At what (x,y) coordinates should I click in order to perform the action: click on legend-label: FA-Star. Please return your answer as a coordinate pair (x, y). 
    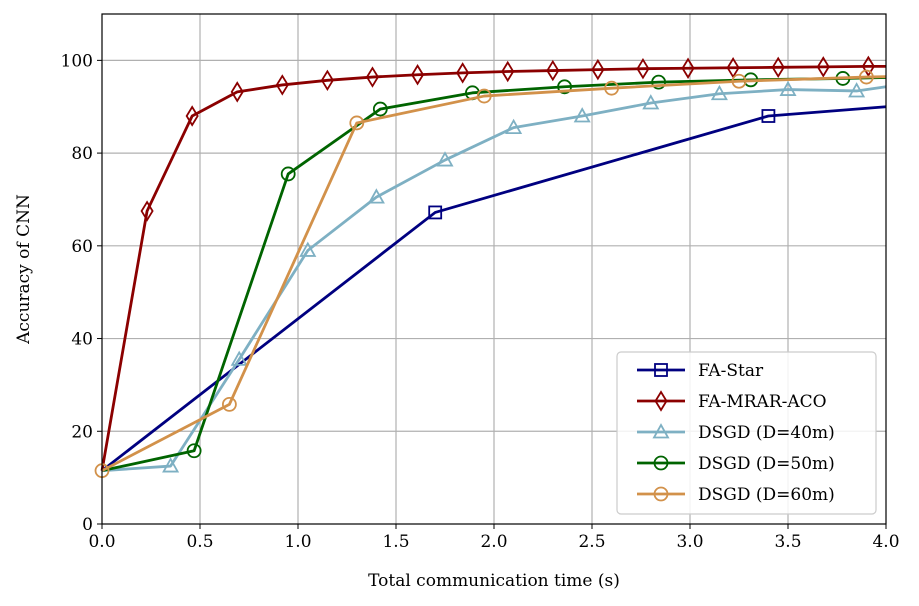
    Looking at the image, I should click on (731, 371).